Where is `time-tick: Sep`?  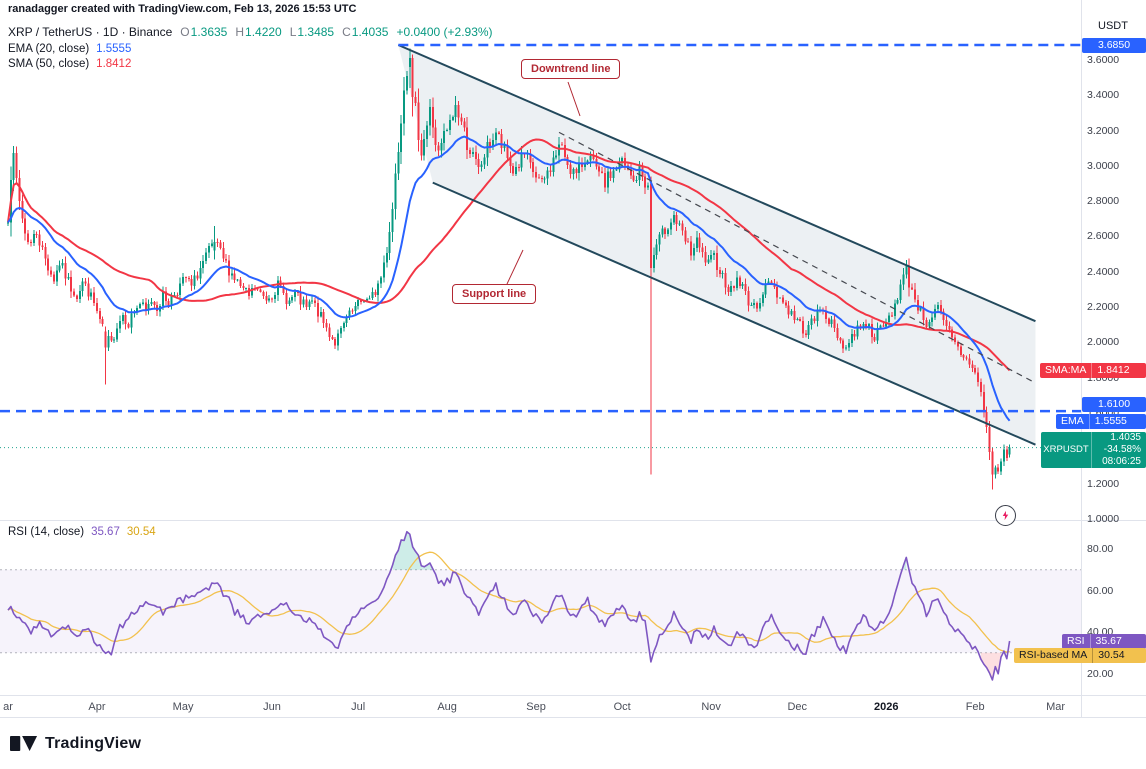 time-tick: Sep is located at coordinates (536, 707).